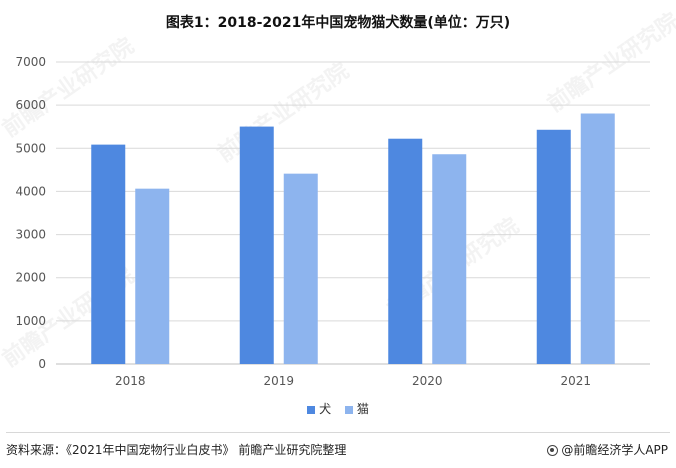 The width and height of the screenshot is (676, 468). What do you see at coordinates (338, 408) in the screenshot?
I see `legend: 犬 猫` at bounding box center [338, 408].